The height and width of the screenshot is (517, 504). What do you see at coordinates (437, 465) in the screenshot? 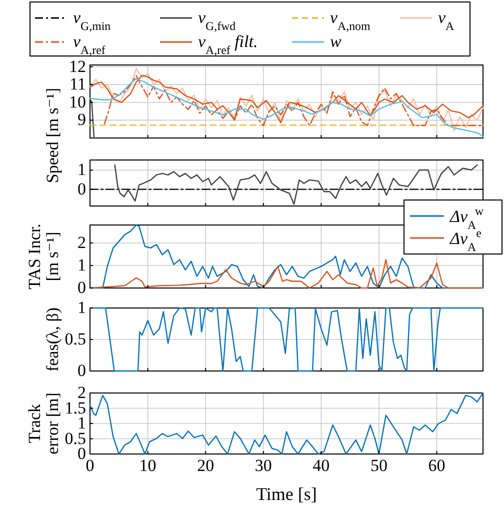
I see `x-tick-label: 60` at bounding box center [437, 465].